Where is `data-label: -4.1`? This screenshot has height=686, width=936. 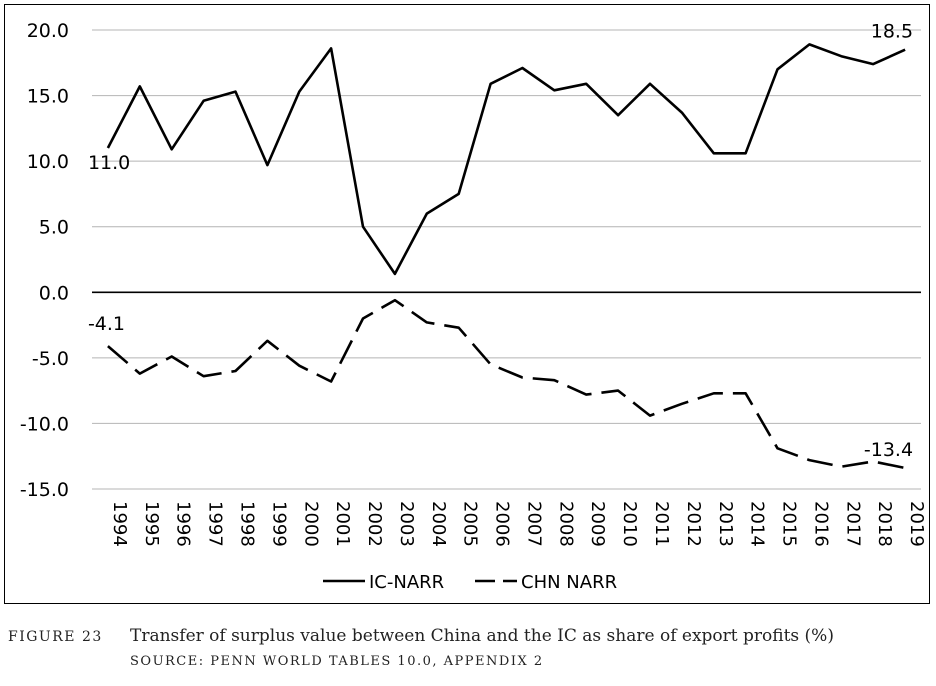
data-label: -4.1 is located at coordinates (106, 324).